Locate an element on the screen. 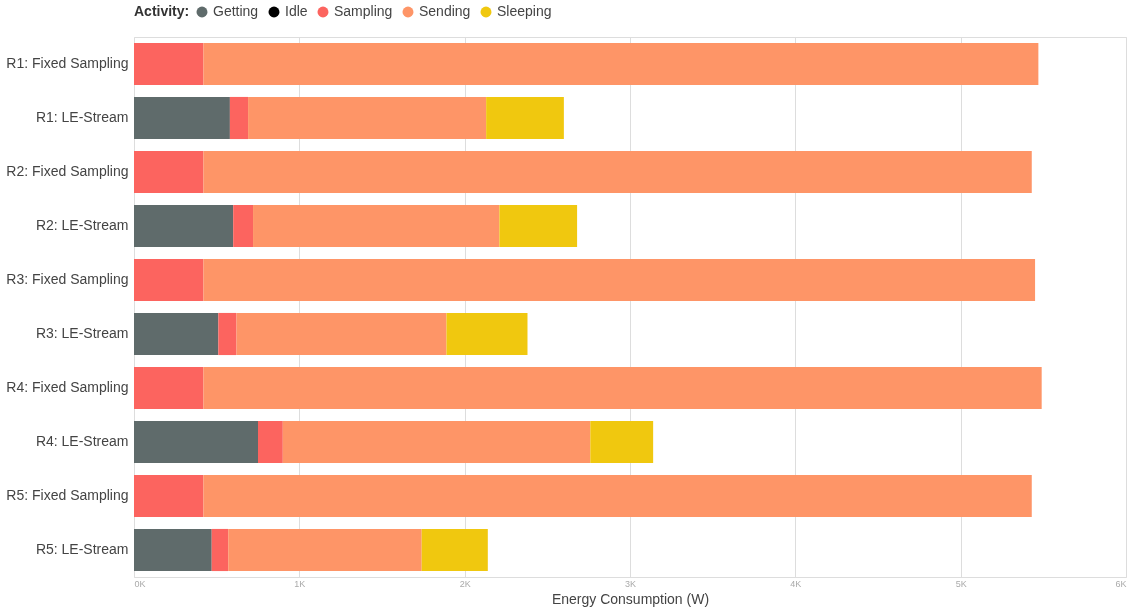  y-tick-label: R3: Fixed Sampling is located at coordinates (67, 279).